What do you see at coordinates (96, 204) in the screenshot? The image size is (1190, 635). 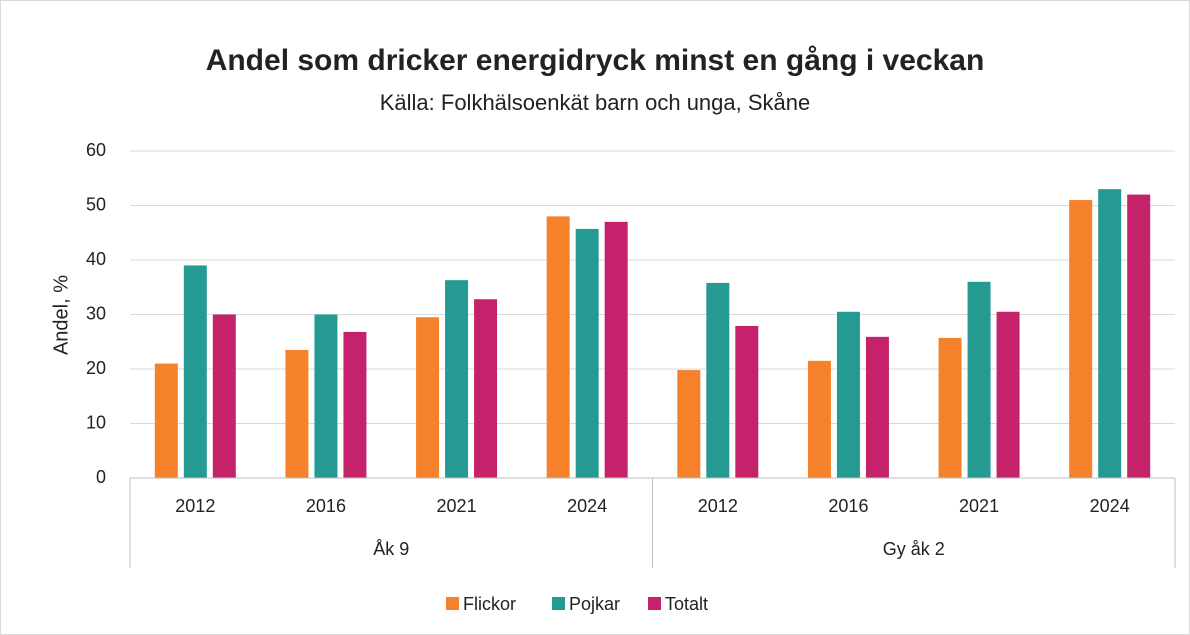 I see `y-tick-label: 50` at bounding box center [96, 204].